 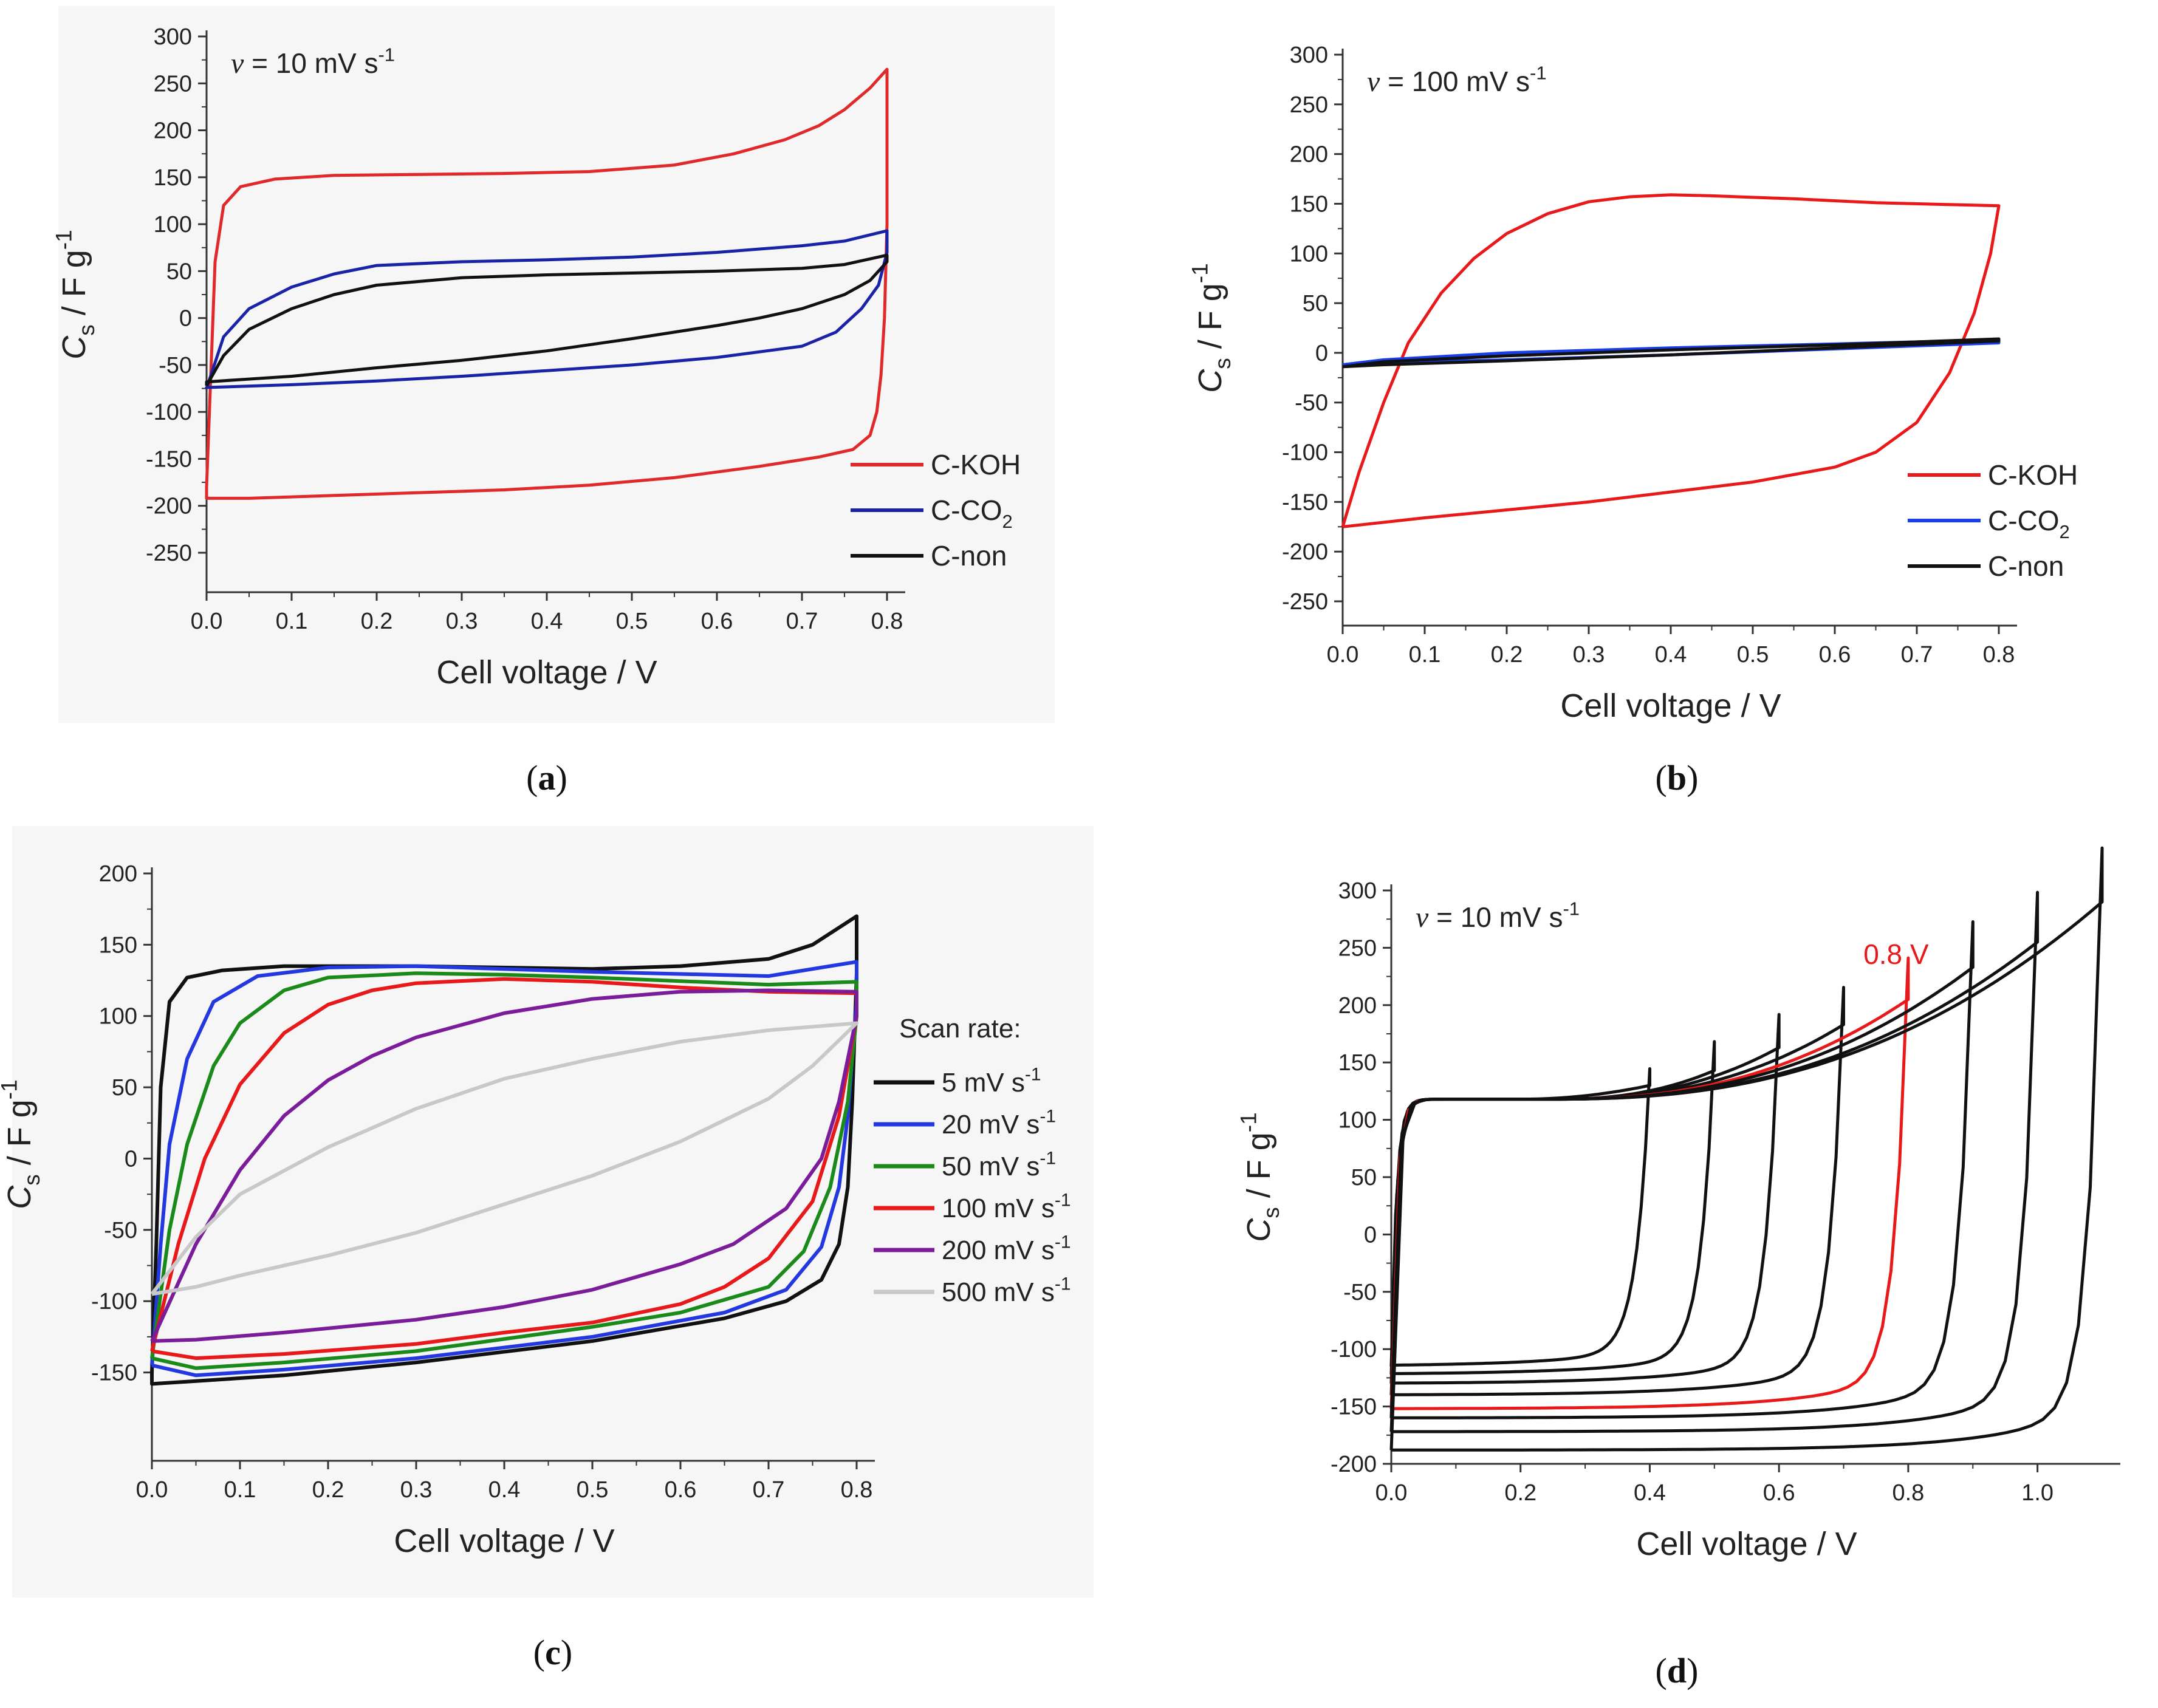 What do you see at coordinates (1006, 1207) in the screenshot?
I see `legend-entry: 100 mV s-1` at bounding box center [1006, 1207].